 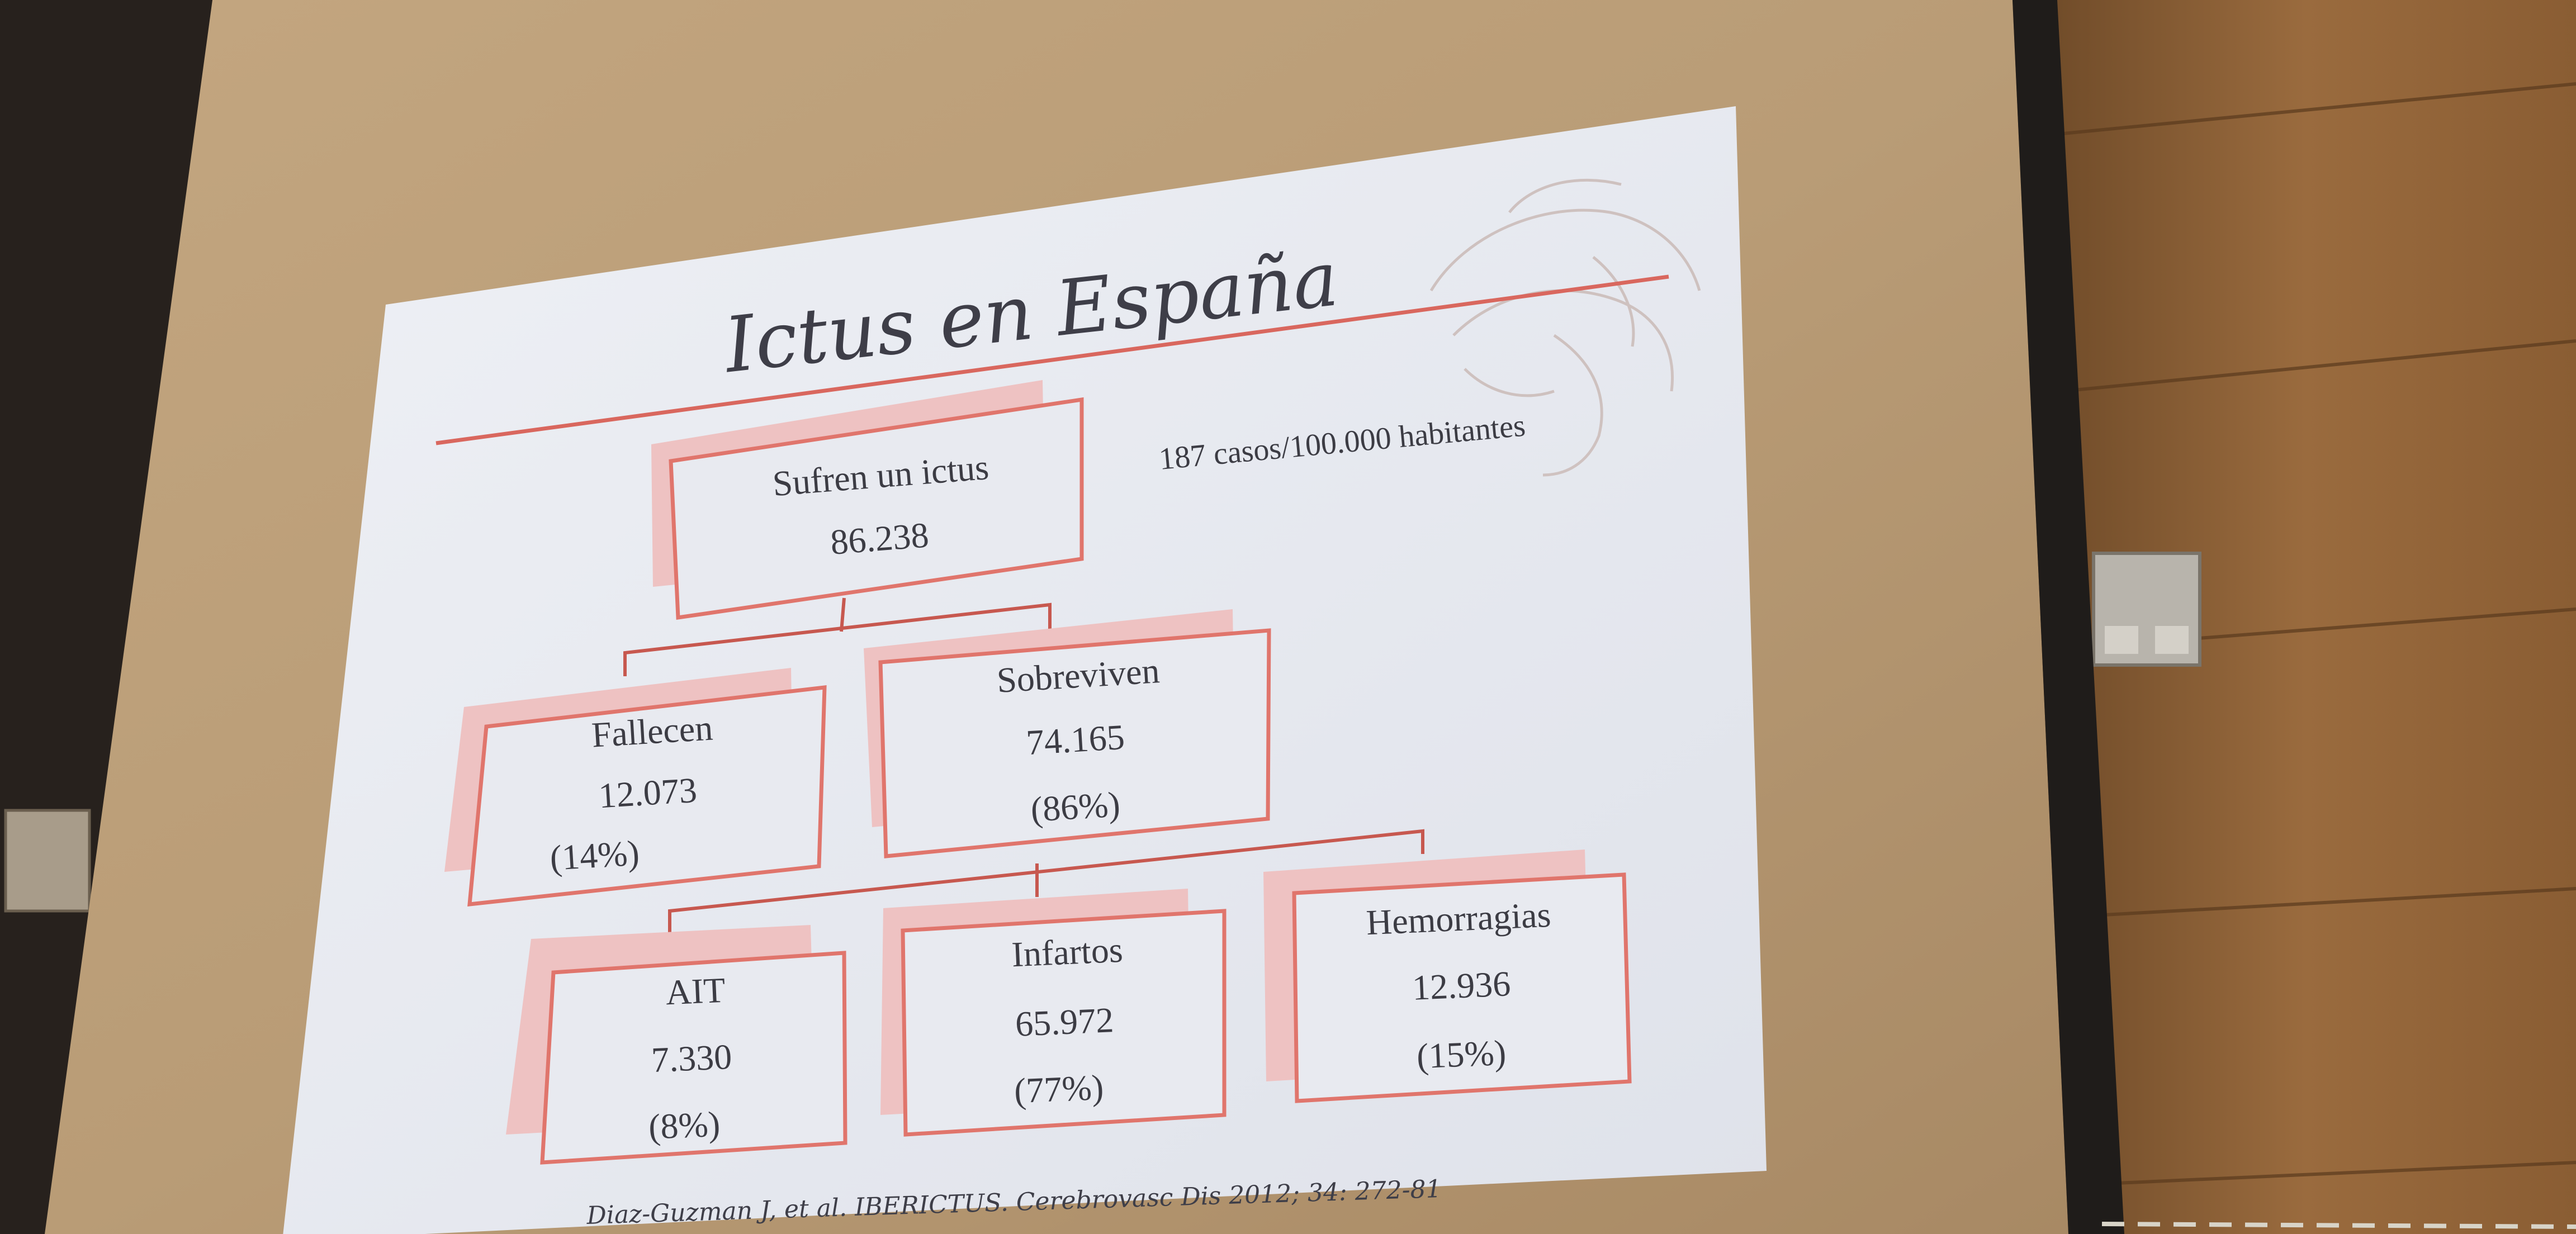 I want to click on node-percent: (14%), so click(x=595, y=855).